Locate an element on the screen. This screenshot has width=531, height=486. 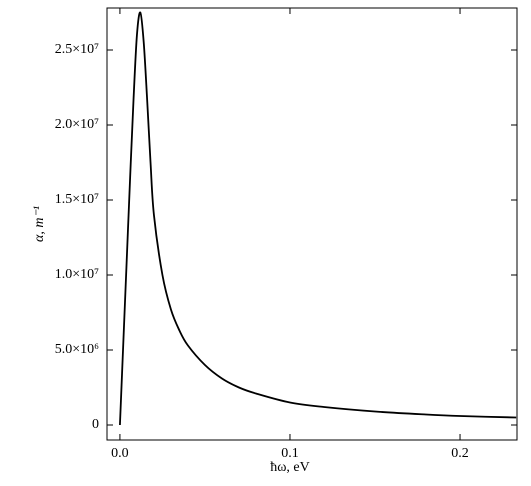
y-tick-label: 1.0×10⁷ is located at coordinates (77, 274).